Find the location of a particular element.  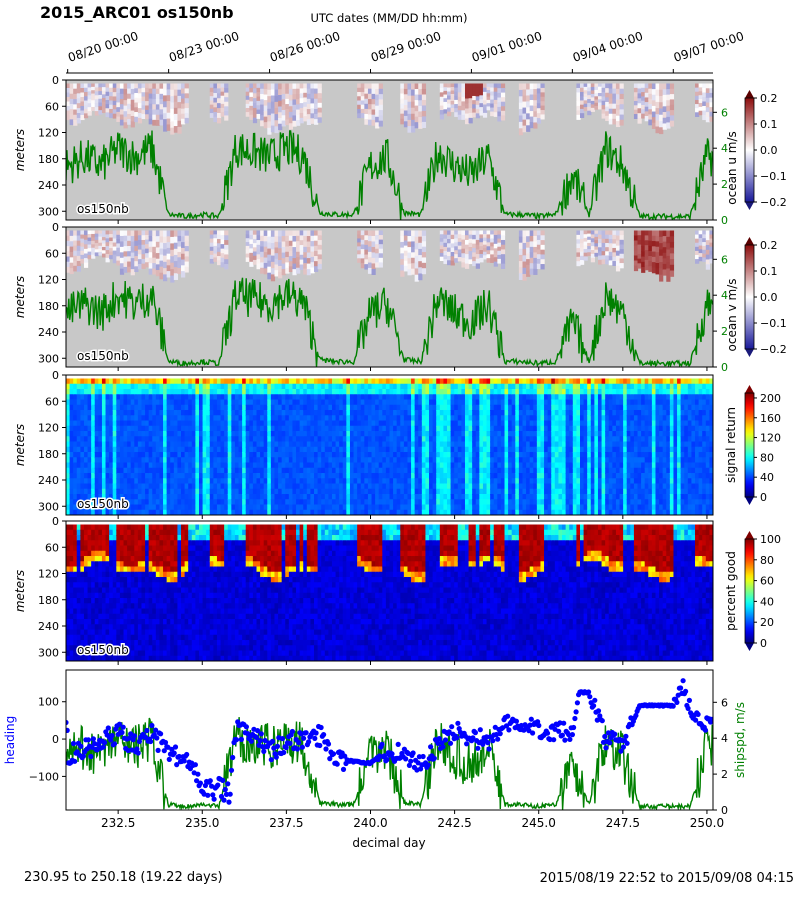

colorbar-label: signal return is located at coordinates (731, 445).